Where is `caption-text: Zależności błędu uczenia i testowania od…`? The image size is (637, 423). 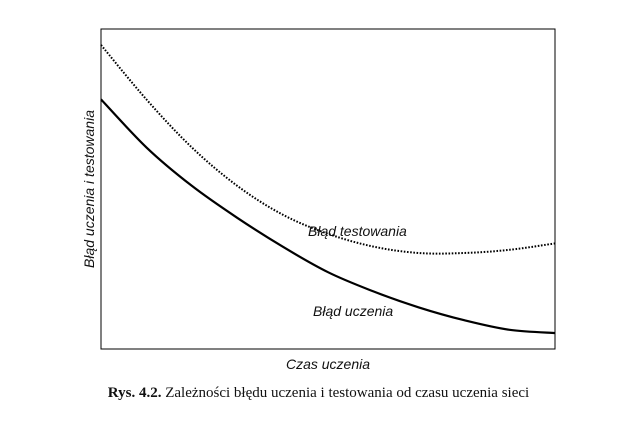 caption-text: Zależności błędu uczenia i testowania od… is located at coordinates (347, 393).